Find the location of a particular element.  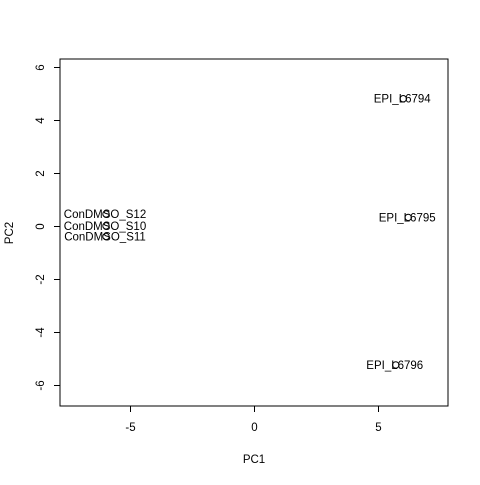

point-label: ConDMSO_S10 is located at coordinates (105, 227).